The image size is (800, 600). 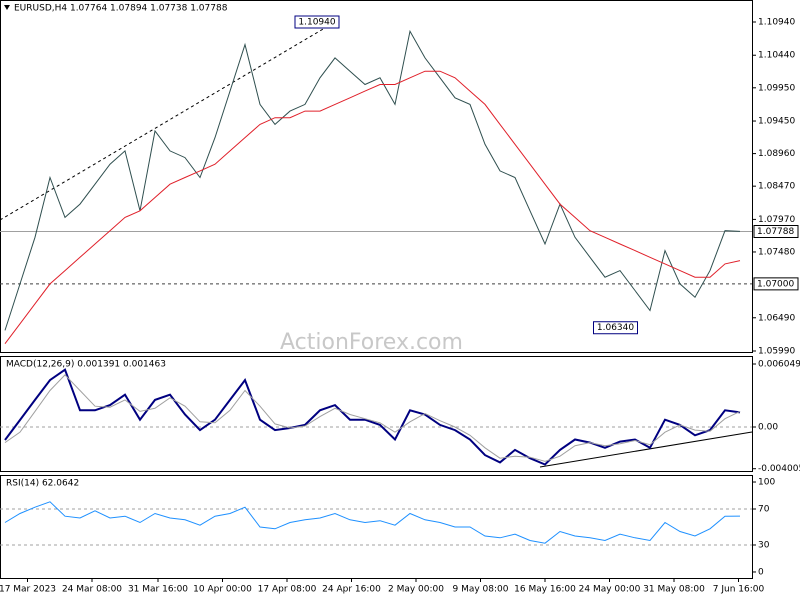 I want to click on y-tick-label: 1.06490, so click(x=776, y=318).